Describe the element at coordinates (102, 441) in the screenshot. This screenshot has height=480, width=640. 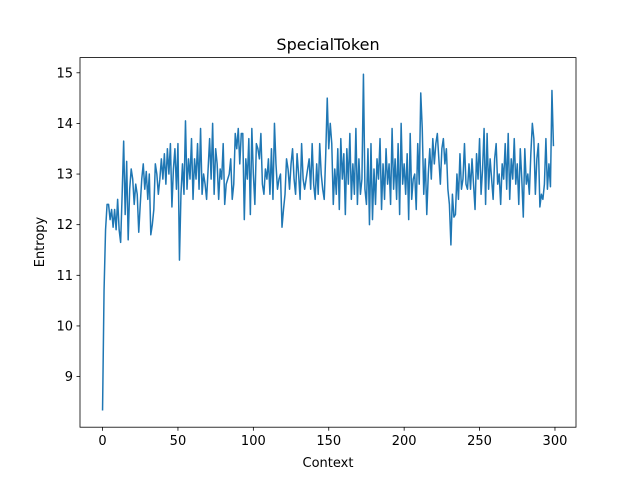
I see `x-tick-label: 0` at that location.